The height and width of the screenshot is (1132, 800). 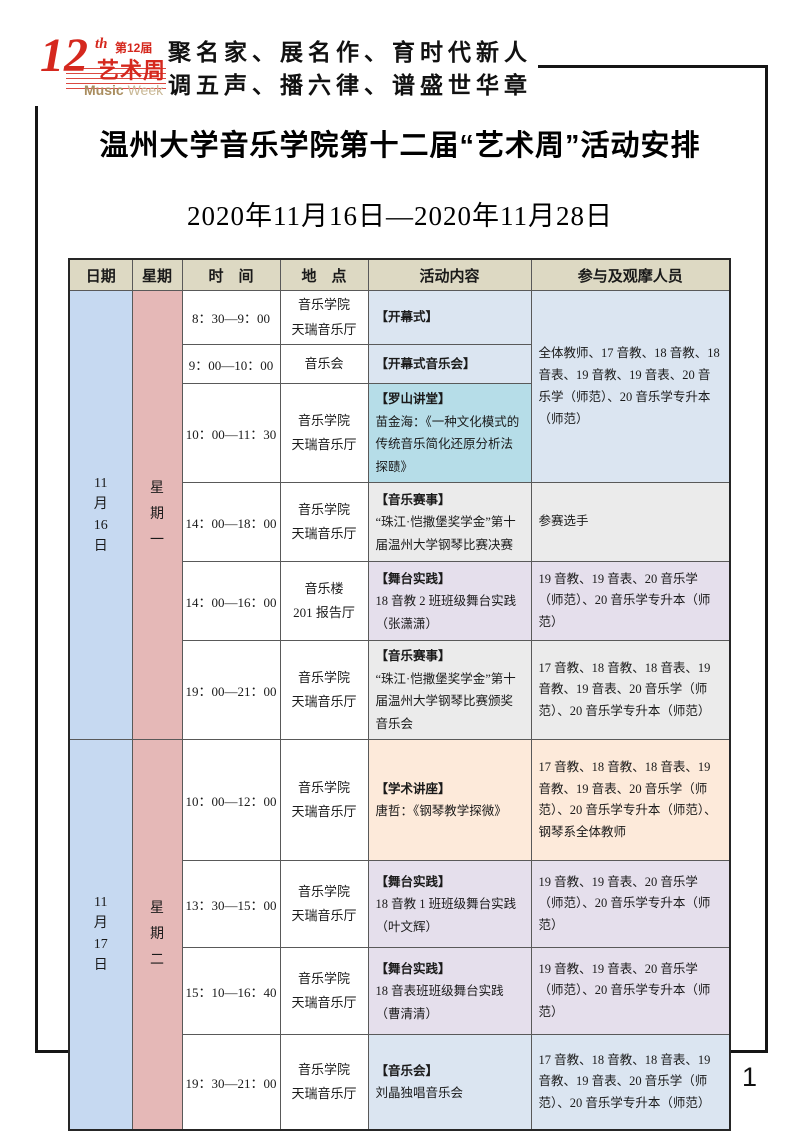 What do you see at coordinates (363, 69) in the screenshot?
I see `motto-calligraphy: 聚名家、展名作、育时代新人 调五声、播六律、谱盛世华章` at bounding box center [363, 69].